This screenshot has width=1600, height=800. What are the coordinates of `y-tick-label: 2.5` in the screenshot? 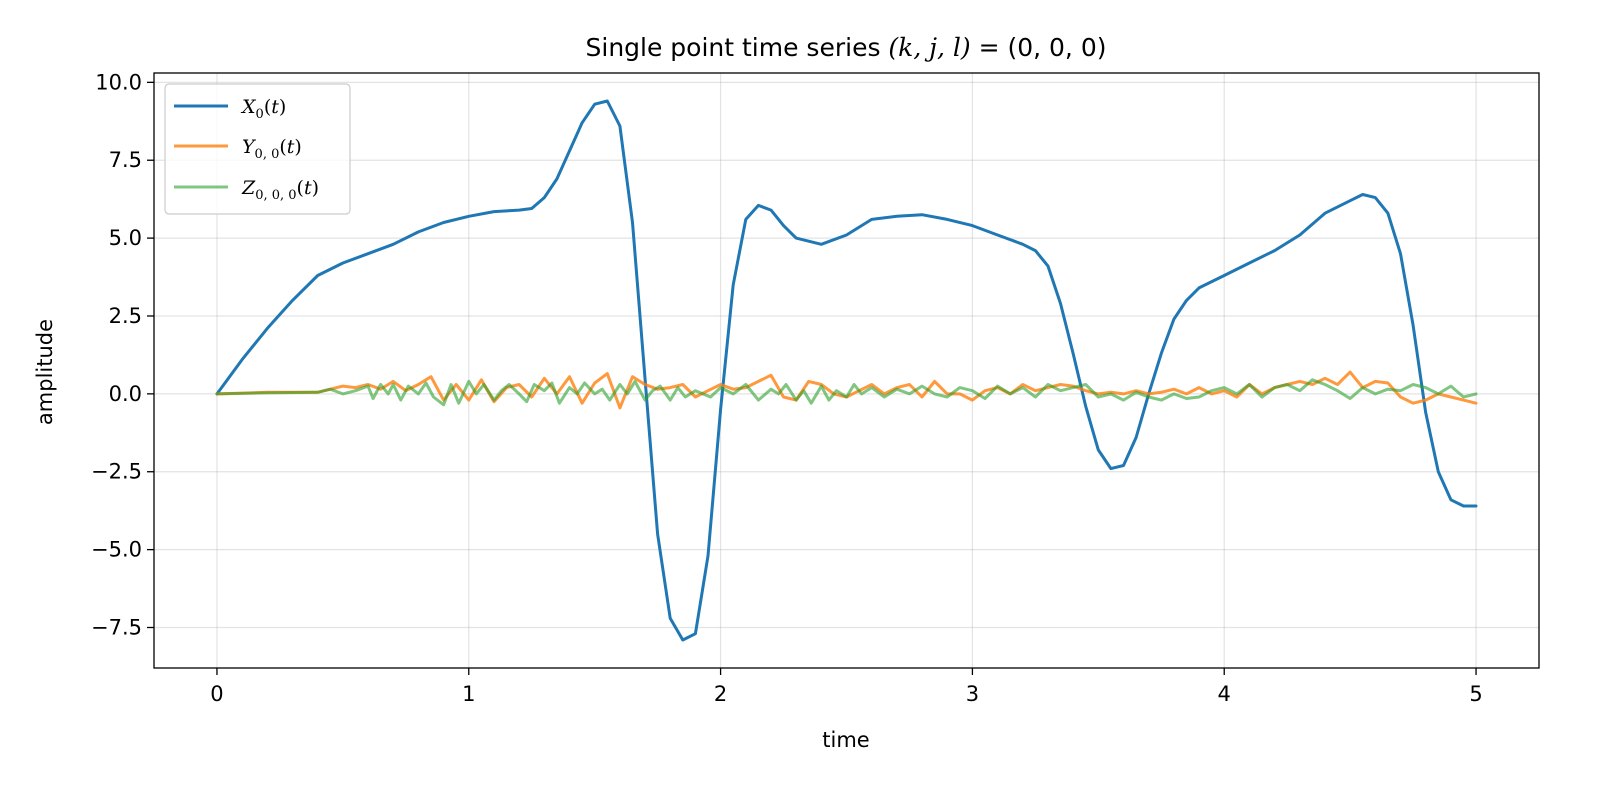 It's located at (125, 316).